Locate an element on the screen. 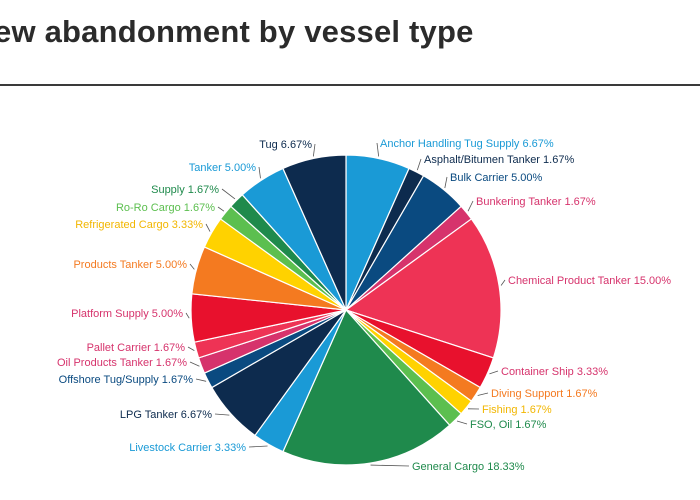 The width and height of the screenshot is (700, 500). slice-label: Bulk Carrier 5.00% is located at coordinates (496, 178).